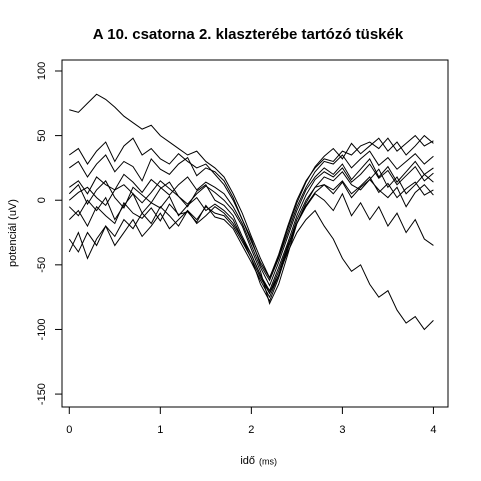 The width and height of the screenshot is (481, 481). What do you see at coordinates (69, 430) in the screenshot?
I see `x-tick-label: 0` at bounding box center [69, 430].